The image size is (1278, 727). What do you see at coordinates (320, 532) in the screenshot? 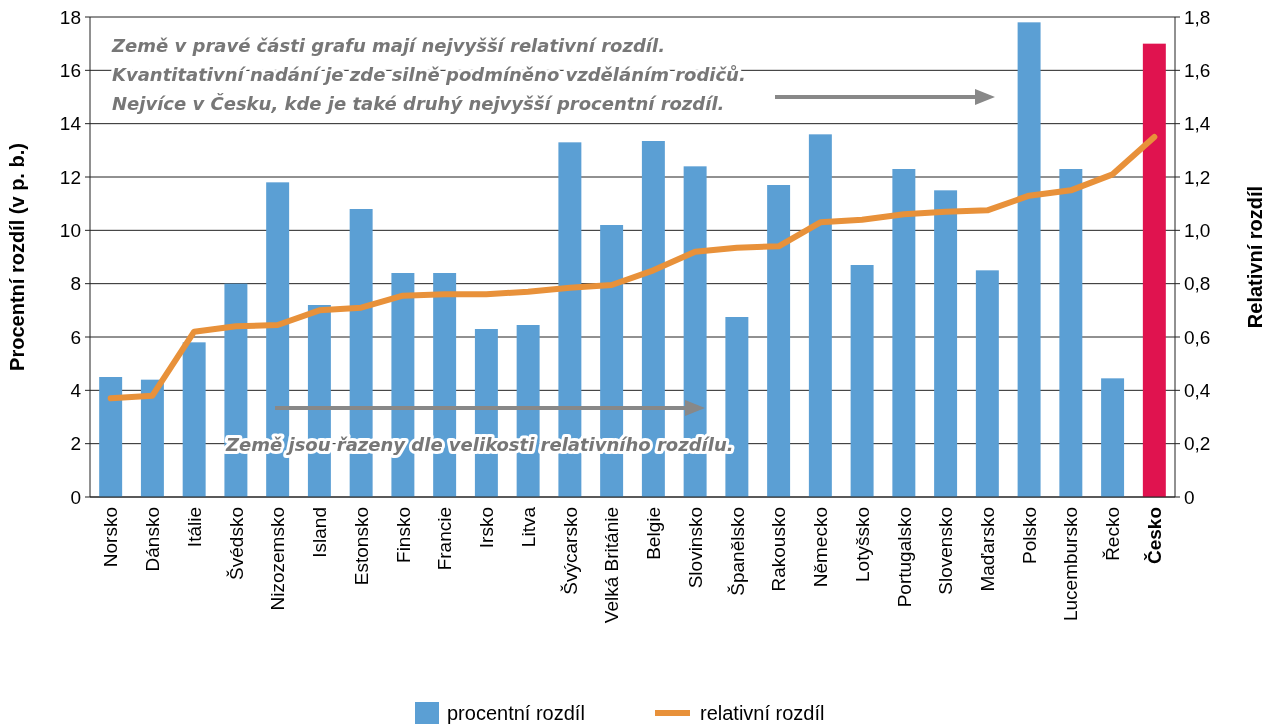
I see `x-tick-label: Island` at bounding box center [320, 532].